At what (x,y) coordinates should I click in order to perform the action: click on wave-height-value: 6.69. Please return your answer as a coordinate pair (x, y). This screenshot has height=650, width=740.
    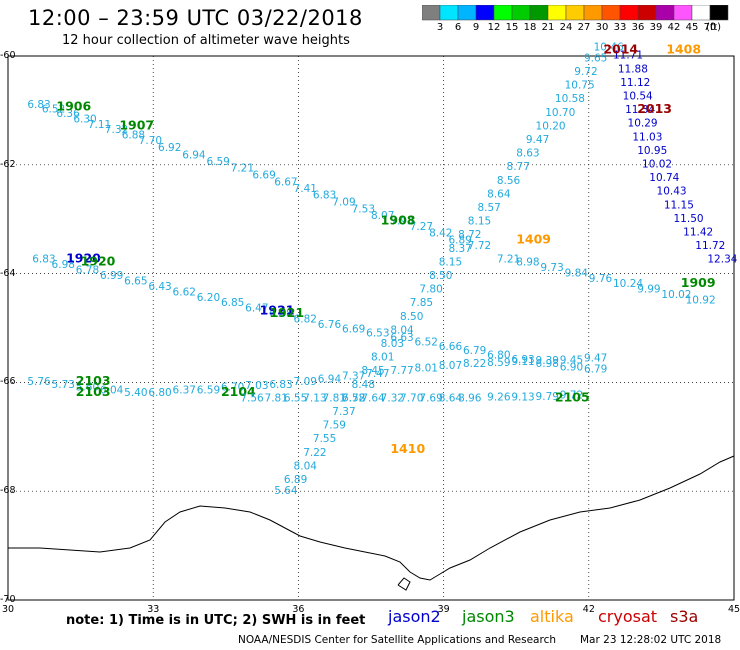
    Looking at the image, I should click on (353, 329).